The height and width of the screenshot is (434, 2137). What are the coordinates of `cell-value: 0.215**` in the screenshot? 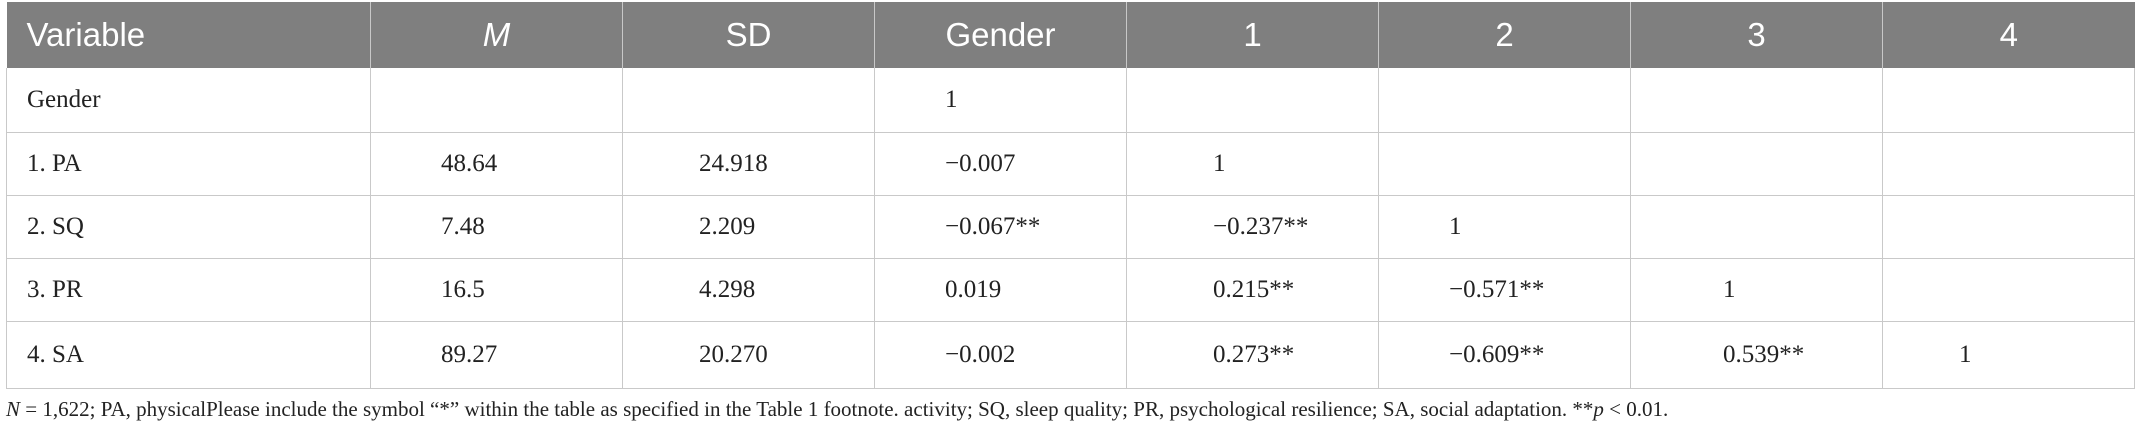 It's located at (1254, 289).